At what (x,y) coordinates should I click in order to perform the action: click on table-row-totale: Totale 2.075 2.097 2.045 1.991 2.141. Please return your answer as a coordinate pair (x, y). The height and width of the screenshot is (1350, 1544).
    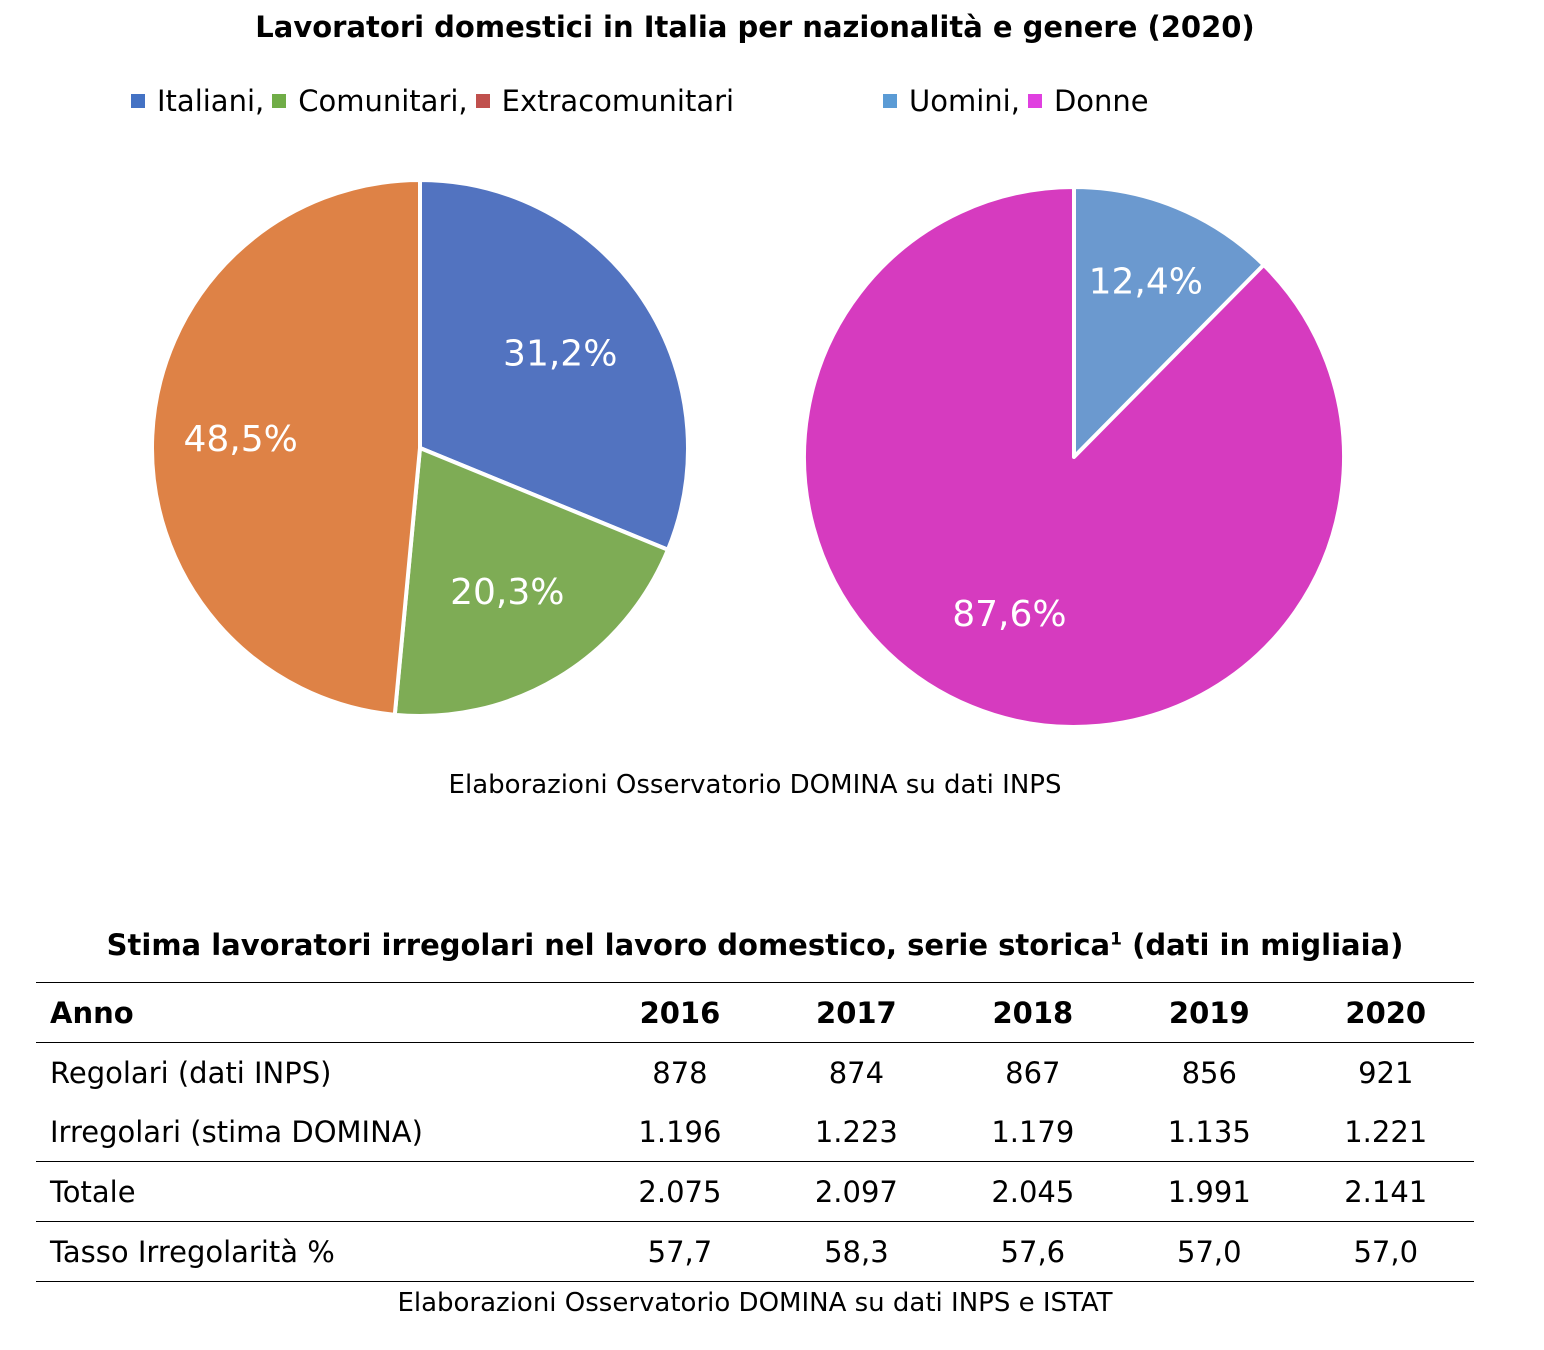
    Looking at the image, I should click on (755, 1191).